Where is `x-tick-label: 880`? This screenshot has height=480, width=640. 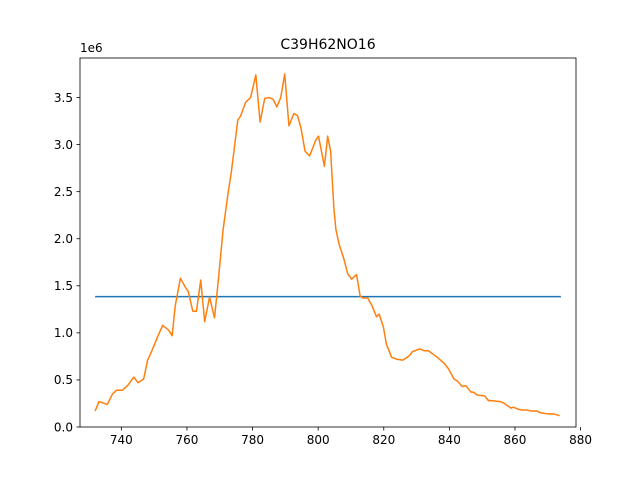
x-tick-label: 880 is located at coordinates (580, 440).